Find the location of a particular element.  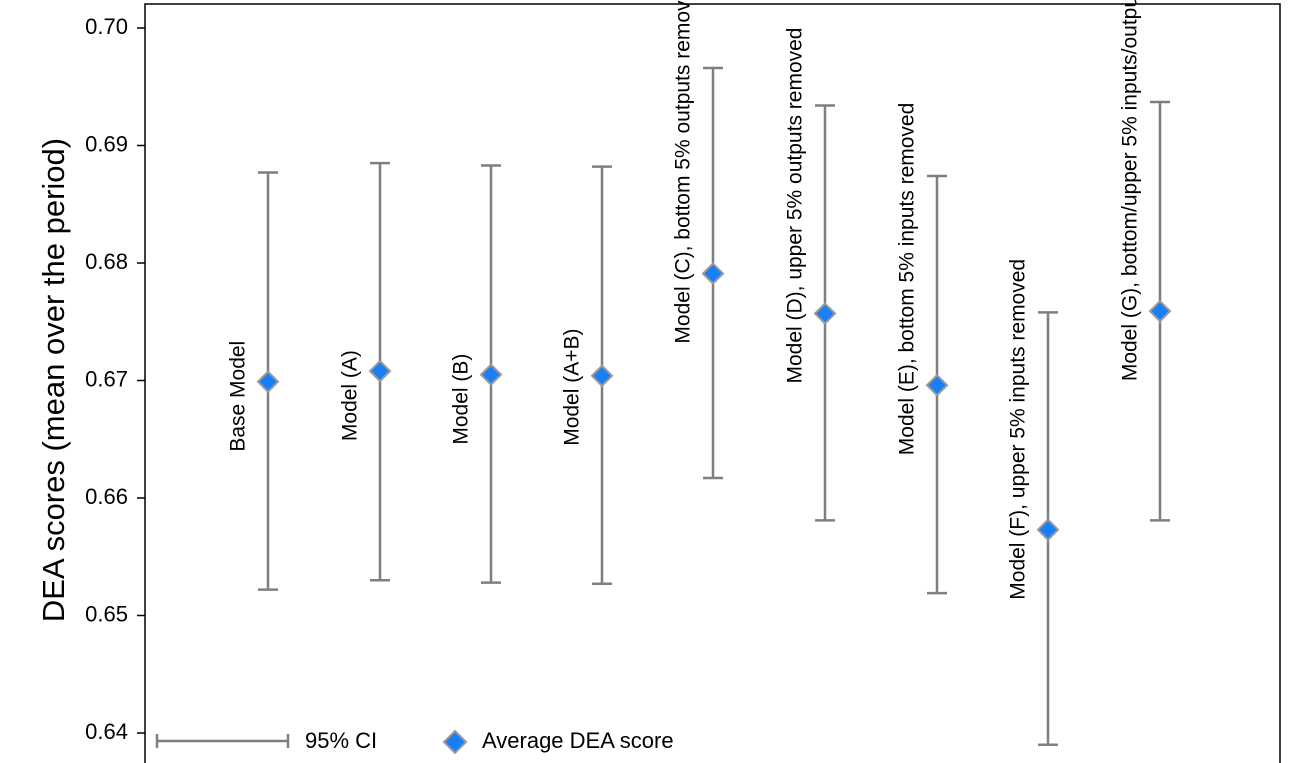

category-label: Model (F), upper 5% inputs removed is located at coordinates (1018, 429).